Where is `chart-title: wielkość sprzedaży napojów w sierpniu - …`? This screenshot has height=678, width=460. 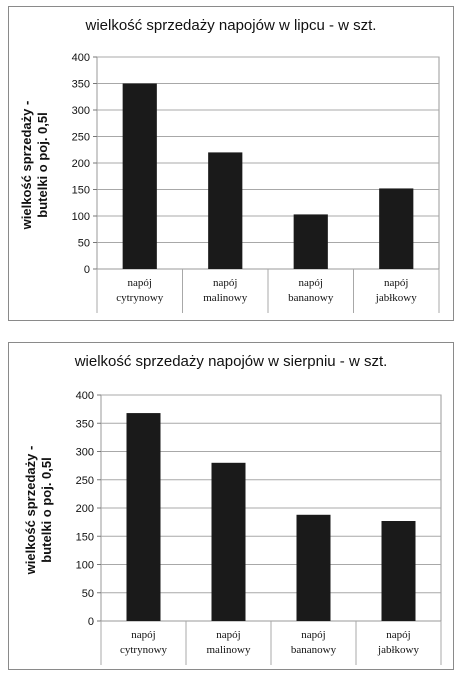 chart-title: wielkość sprzedaży napojów w sierpniu - … is located at coordinates (231, 361).